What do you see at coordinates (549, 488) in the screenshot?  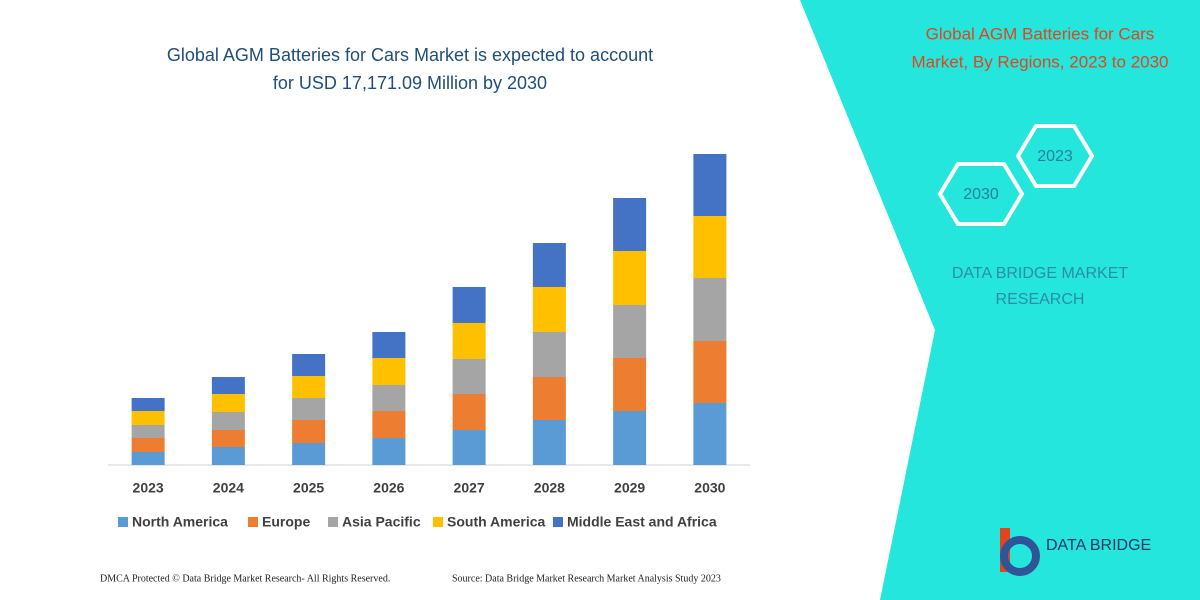 I see `x-tick-label: 2028` at bounding box center [549, 488].